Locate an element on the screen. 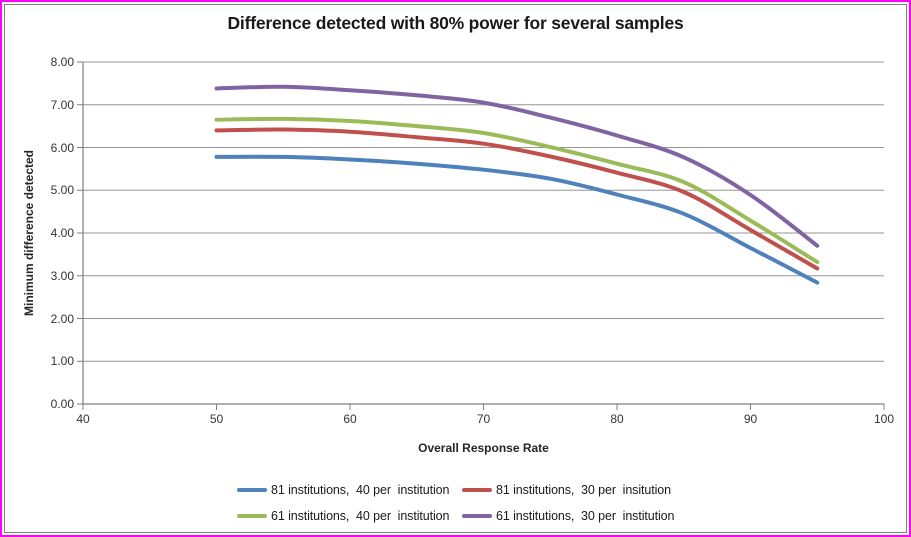 Image resolution: width=911 pixels, height=537 pixels. legend-entry-series-1: 81 institutions, 40 per institution is located at coordinates (349, 490).